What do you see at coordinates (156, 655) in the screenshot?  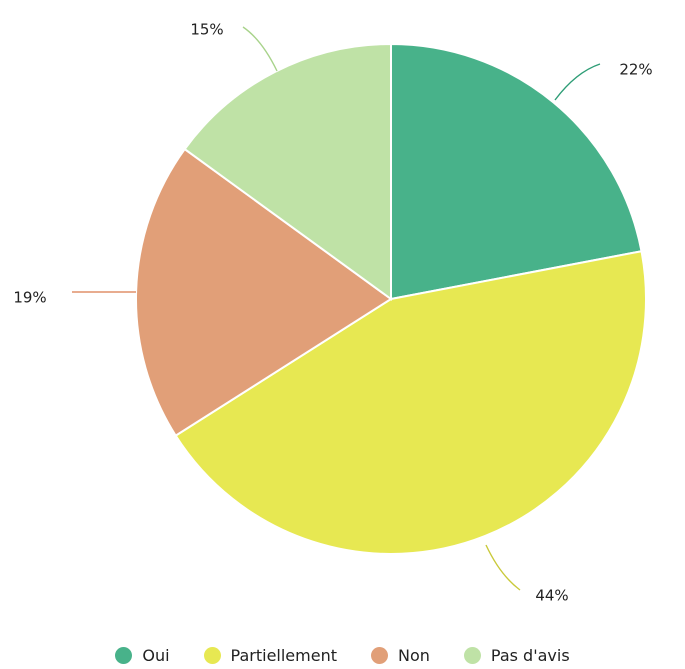 I see `legend-label: Oui` at bounding box center [156, 655].